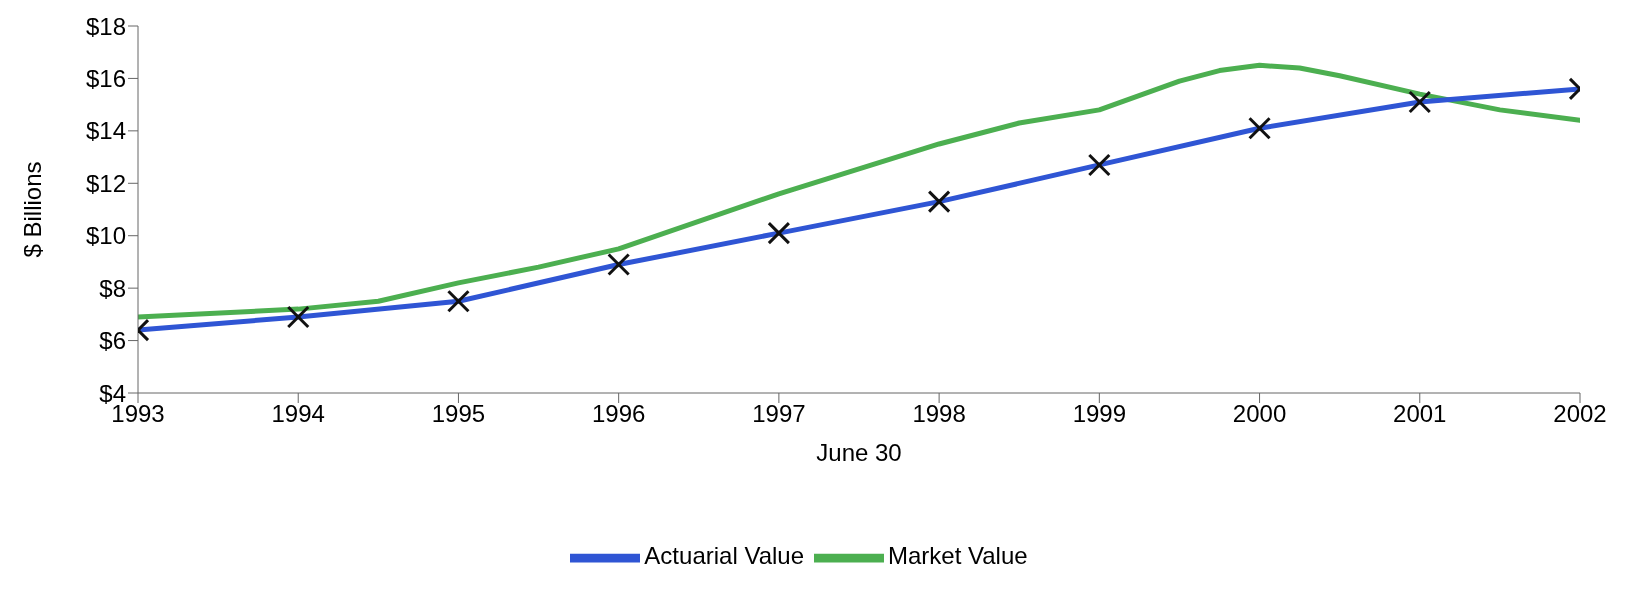  I want to click on y-tick-label: $12, so click(105, 183).